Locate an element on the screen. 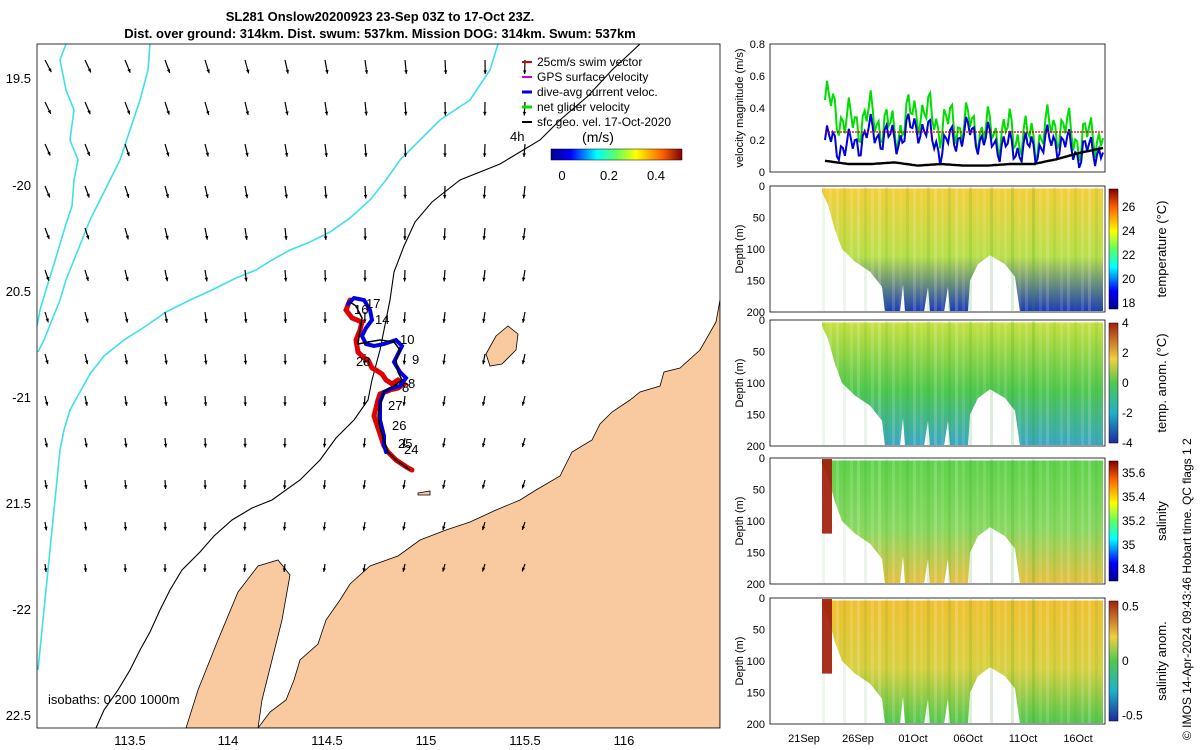 The image size is (1200, 750). depth-tick: 0 is located at coordinates (762, 599).